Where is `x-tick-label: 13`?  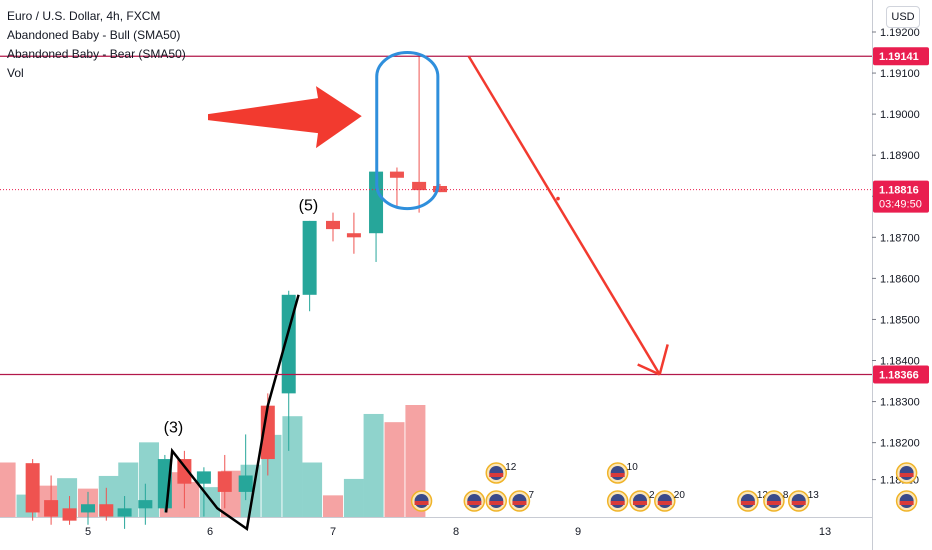 x-tick-label: 13 is located at coordinates (825, 532).